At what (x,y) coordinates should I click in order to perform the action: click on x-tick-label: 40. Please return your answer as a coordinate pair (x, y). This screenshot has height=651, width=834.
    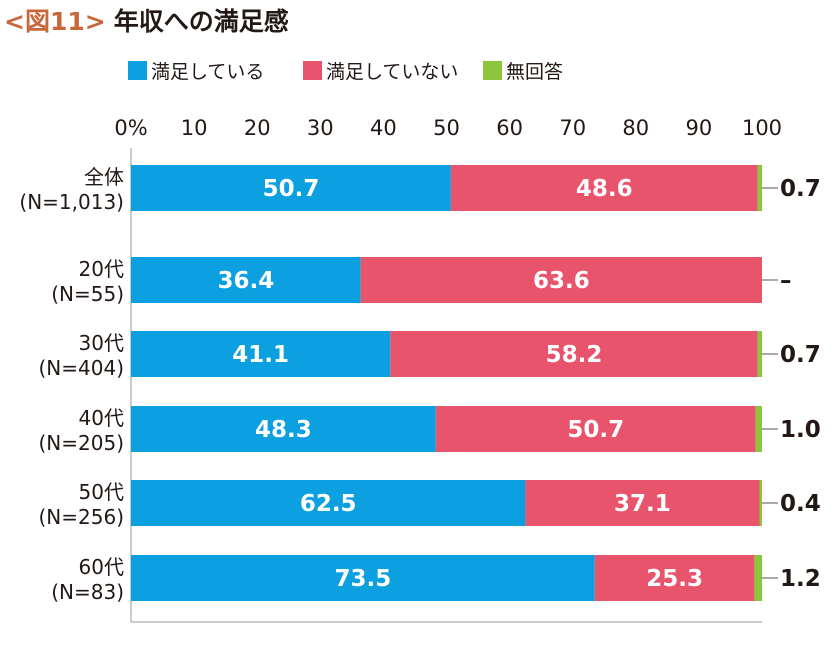
    Looking at the image, I should click on (383, 128).